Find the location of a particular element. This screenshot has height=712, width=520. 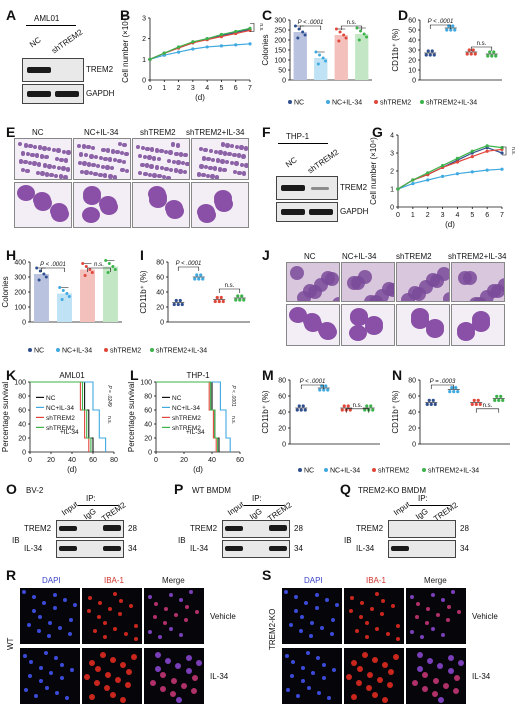

ip-o-label: IL-34 is located at coordinates (33, 548).